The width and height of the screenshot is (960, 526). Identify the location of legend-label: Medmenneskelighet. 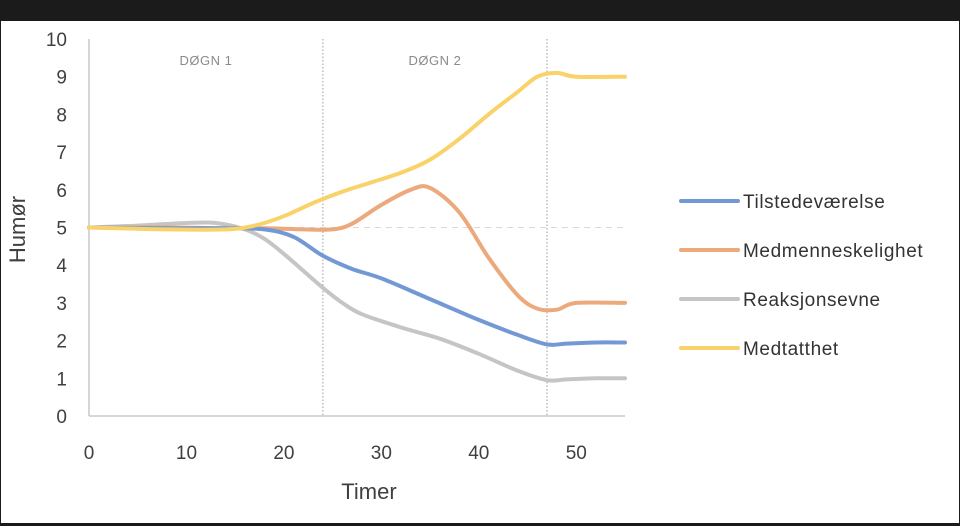
(833, 251).